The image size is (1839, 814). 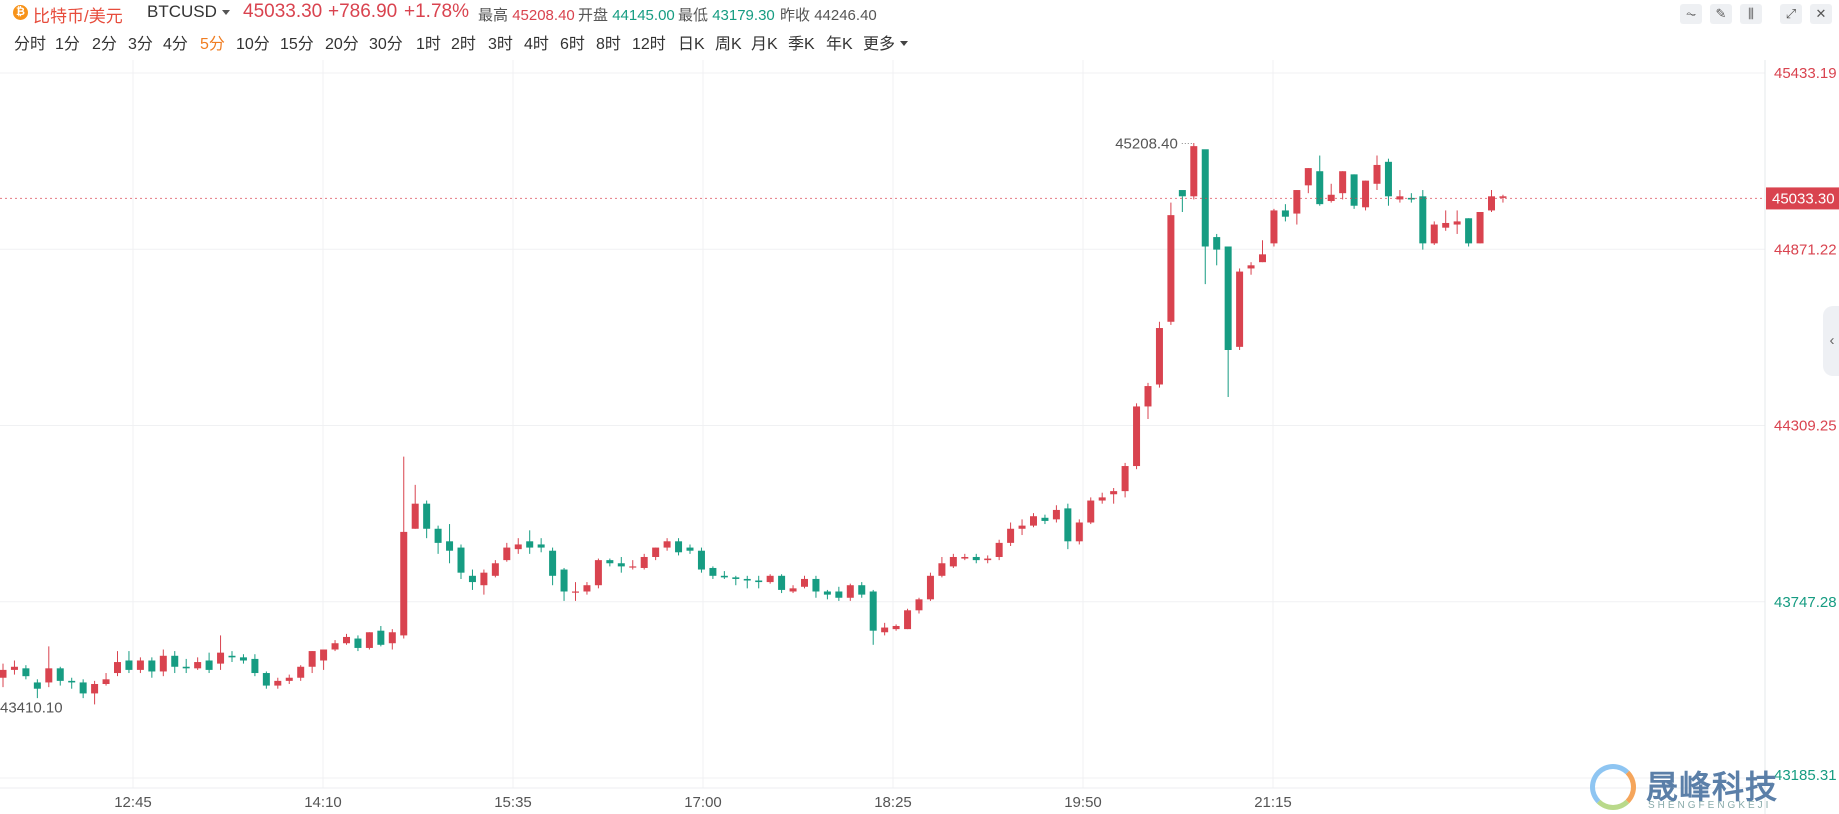 I want to click on collapse-panel-chevron-icon: ‹, so click(x=1831, y=341).